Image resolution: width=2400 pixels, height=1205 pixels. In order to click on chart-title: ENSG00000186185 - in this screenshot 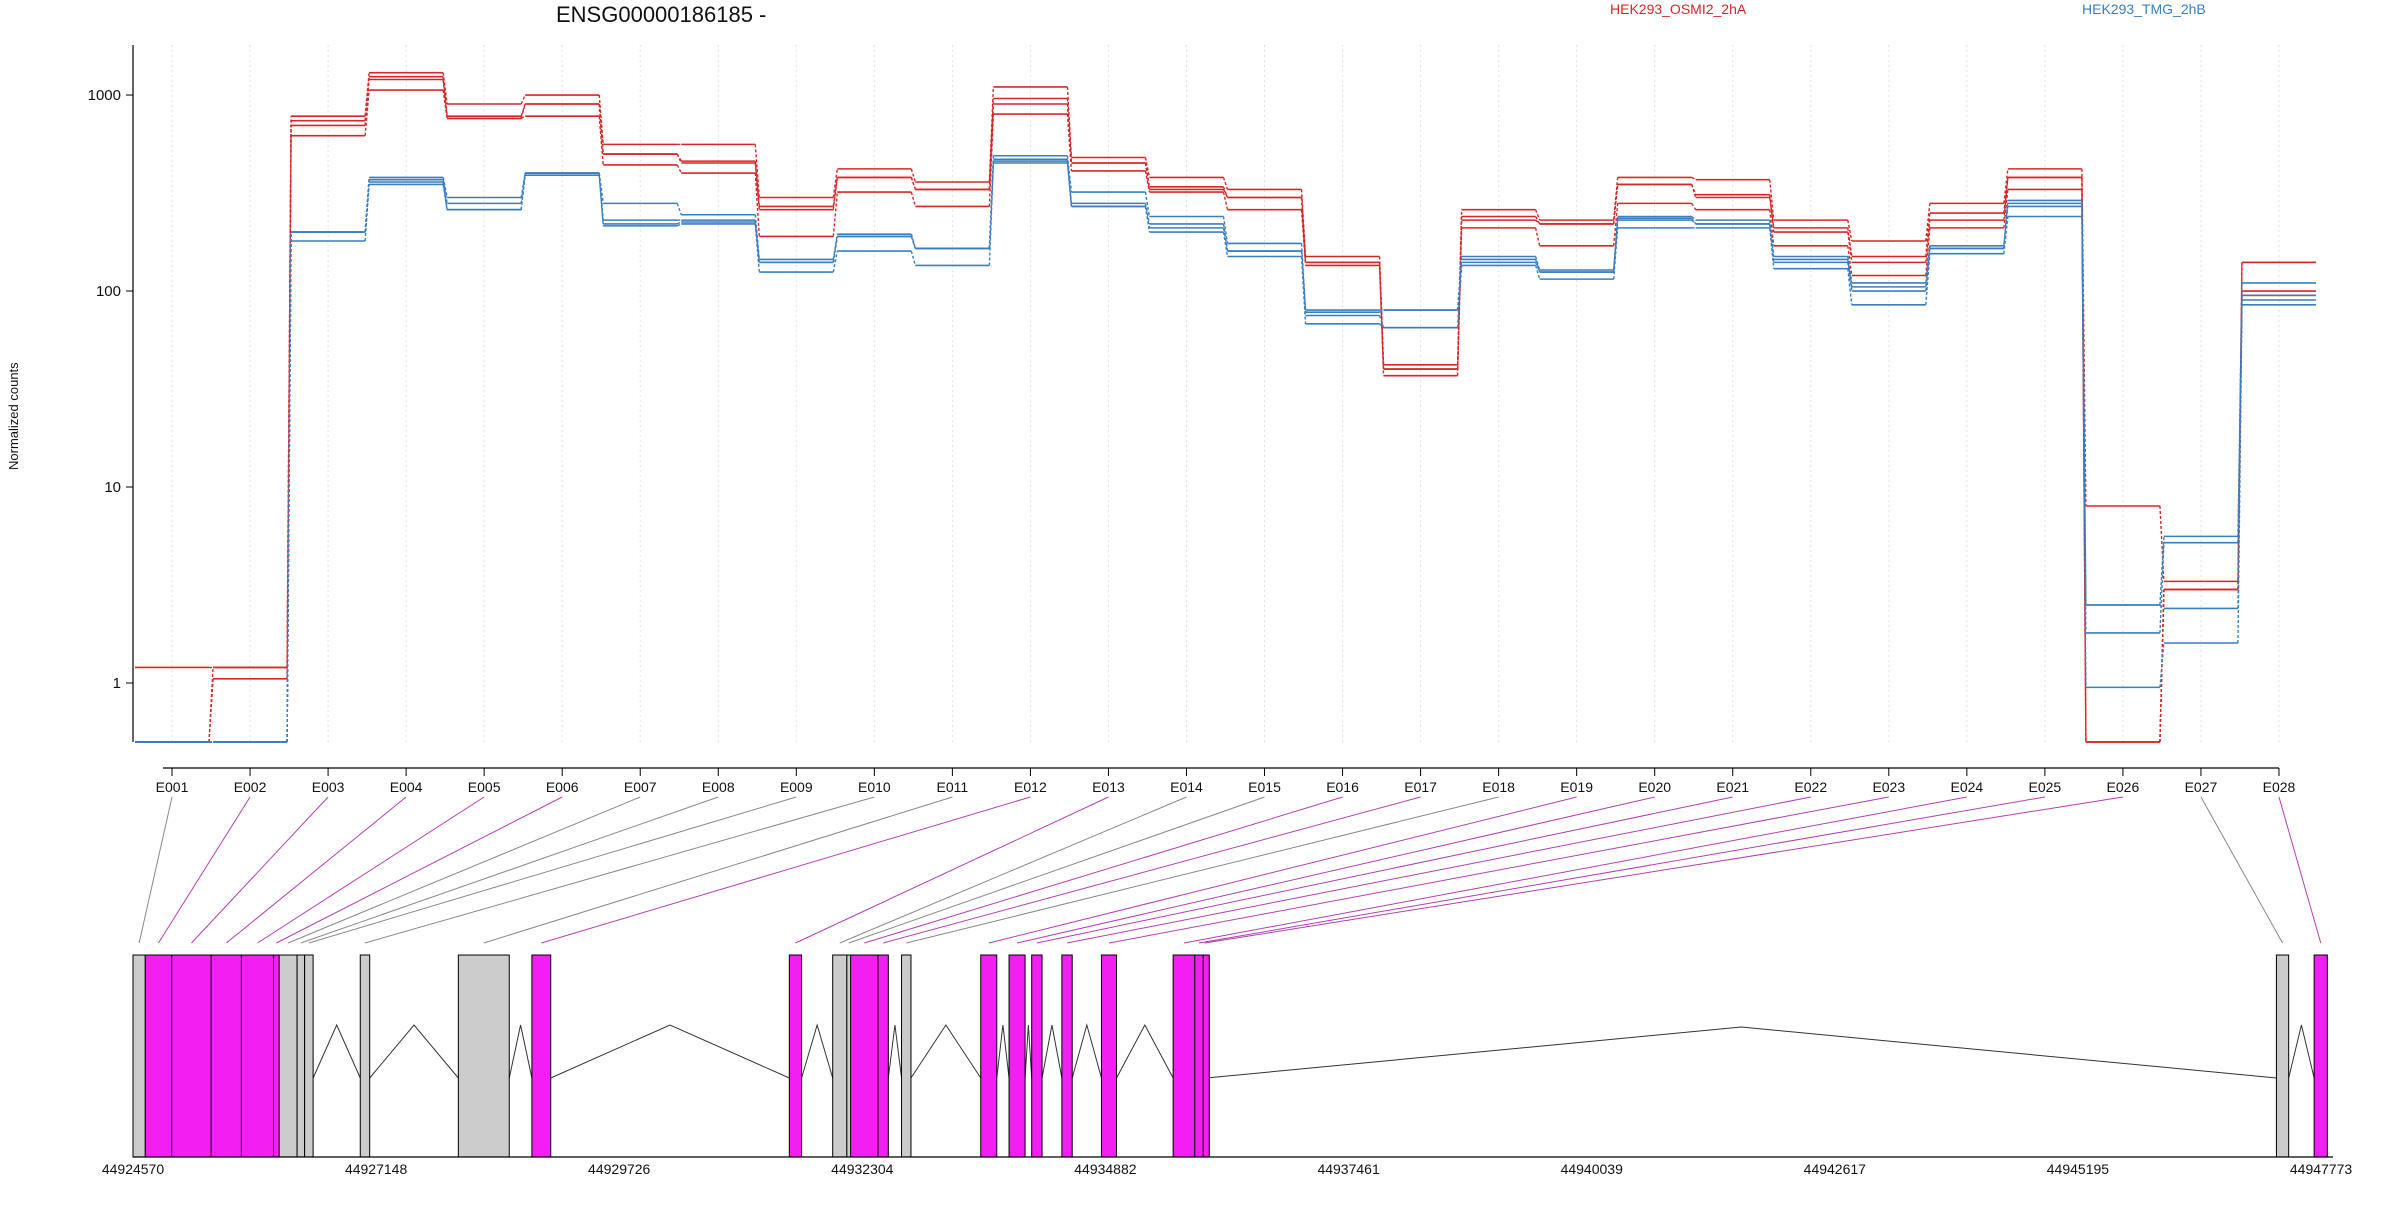, I will do `click(661, 14)`.